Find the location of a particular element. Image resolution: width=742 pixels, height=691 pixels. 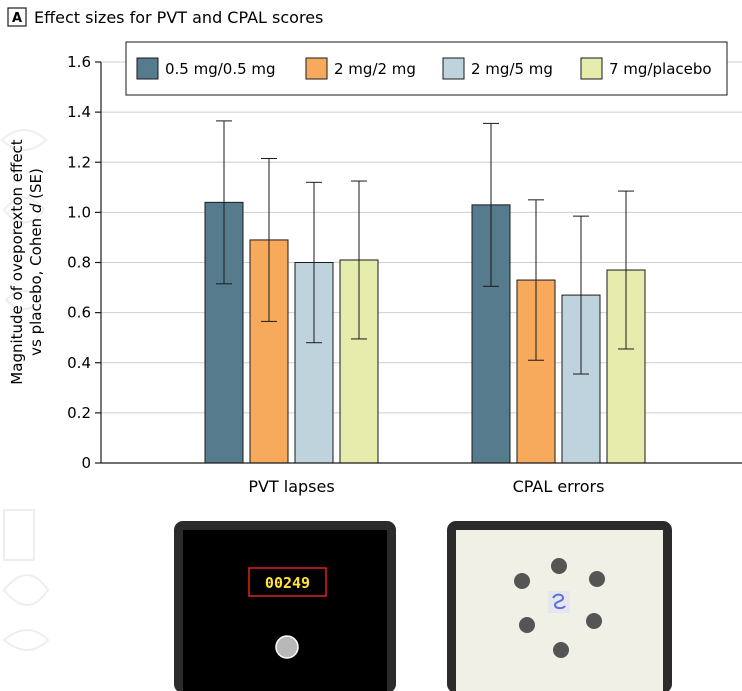

pvt-counter-box is located at coordinates (287, 582).